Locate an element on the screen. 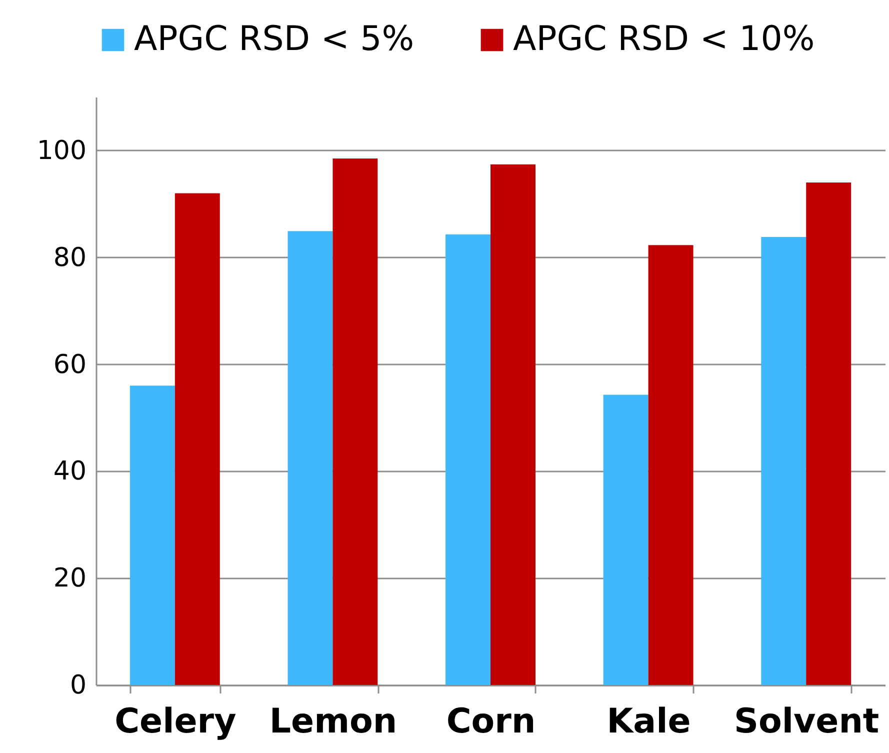 This screenshot has height=753, width=889. y-tick-label: 40 is located at coordinates (69, 471).